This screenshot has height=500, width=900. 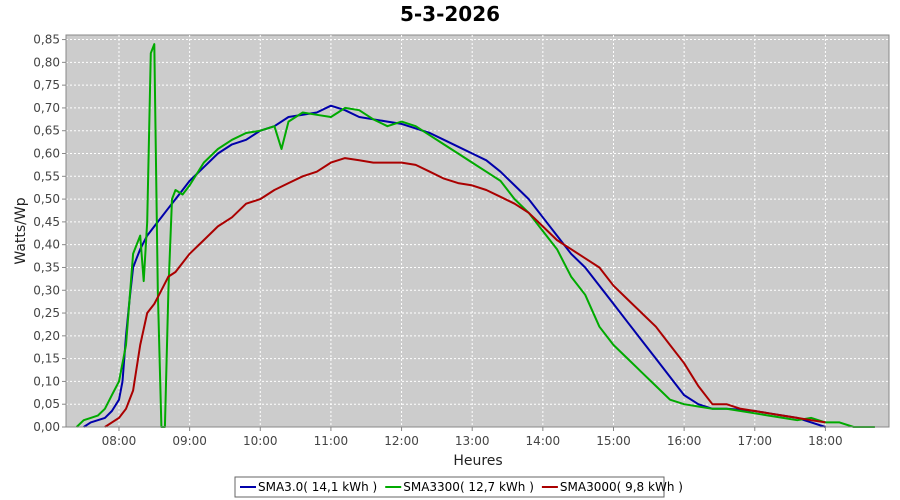 I want to click on y-tick-label: 0,15, so click(x=46, y=359).